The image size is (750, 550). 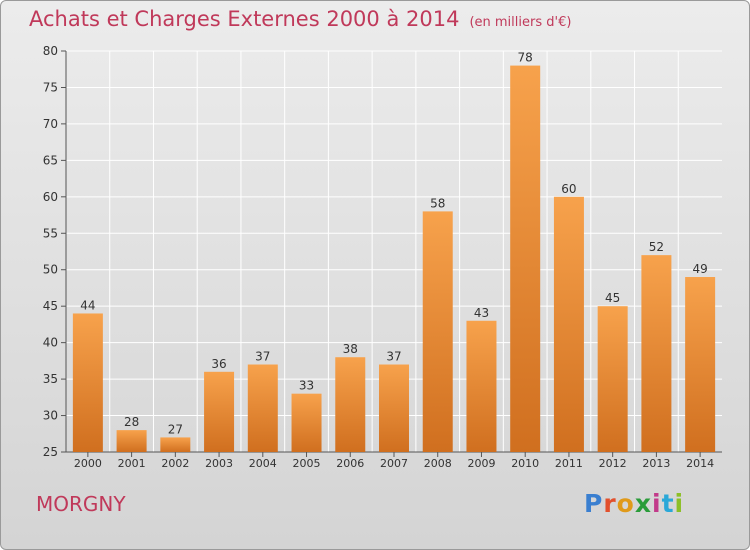 I want to click on x-tick-label: 2010, so click(x=525, y=463).